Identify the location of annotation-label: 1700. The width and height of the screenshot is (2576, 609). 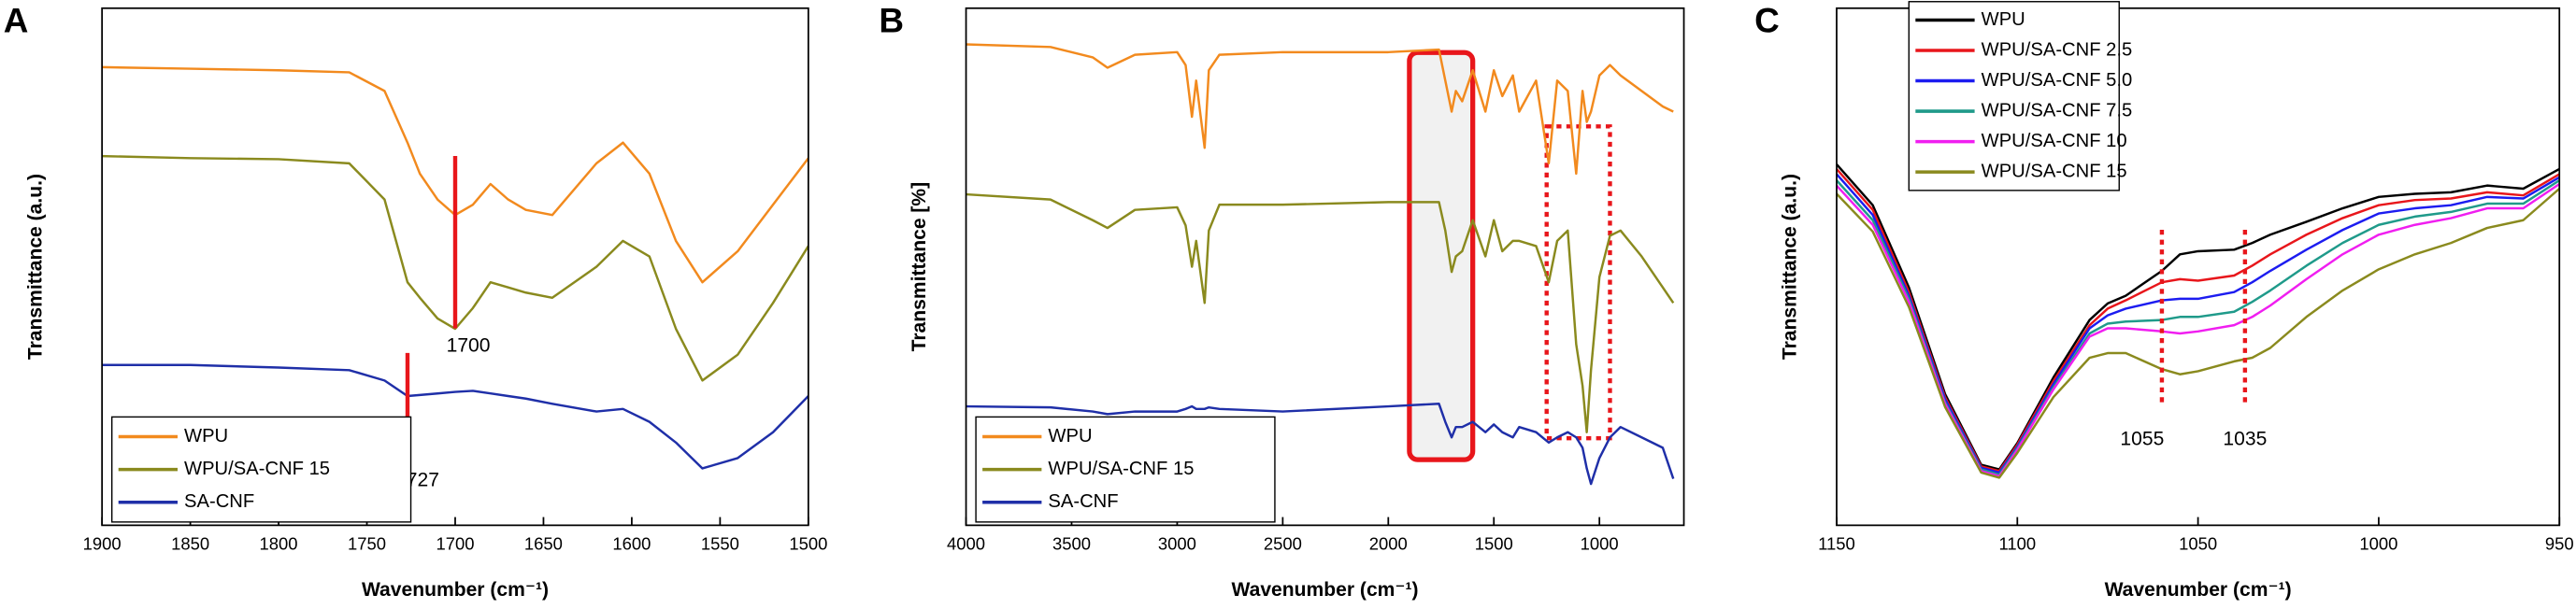
(469, 345).